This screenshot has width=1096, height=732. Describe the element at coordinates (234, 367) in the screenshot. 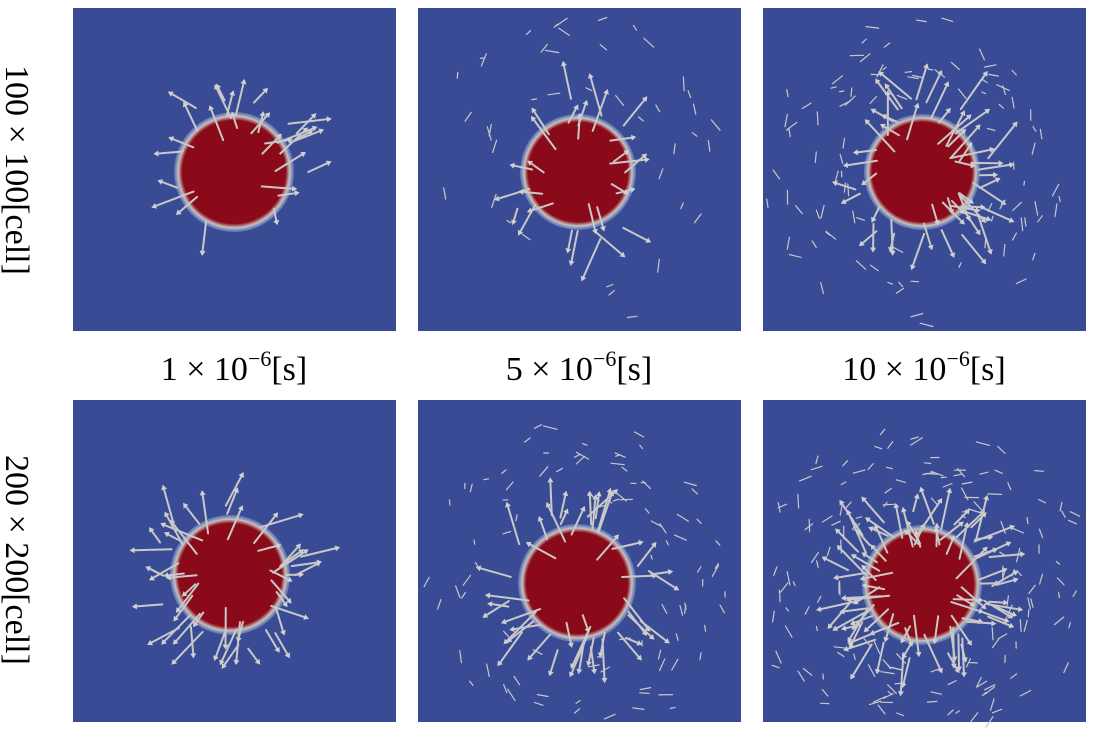

I see `column-label: 1 × 10−6[s]` at that location.